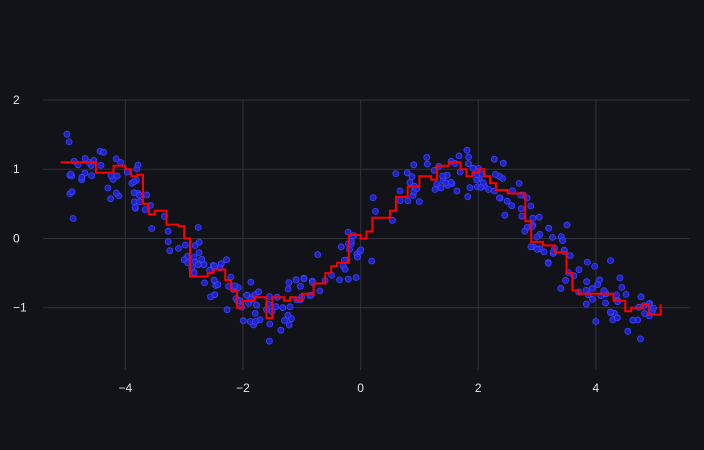 The width and height of the screenshot is (704, 450). Describe the element at coordinates (596, 388) in the screenshot. I see `x-tick-label: 4` at that location.